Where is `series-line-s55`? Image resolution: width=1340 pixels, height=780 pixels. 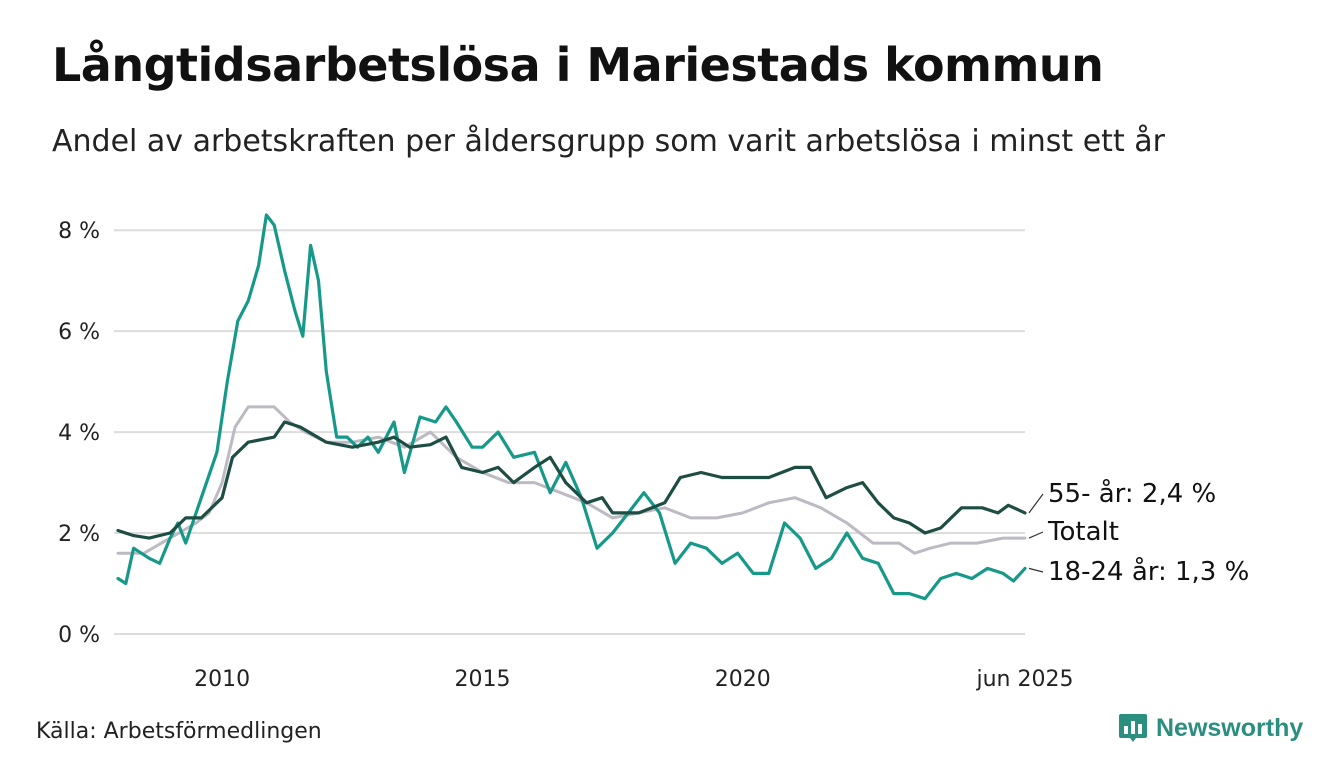
series-line-s55 is located at coordinates (571, 480).